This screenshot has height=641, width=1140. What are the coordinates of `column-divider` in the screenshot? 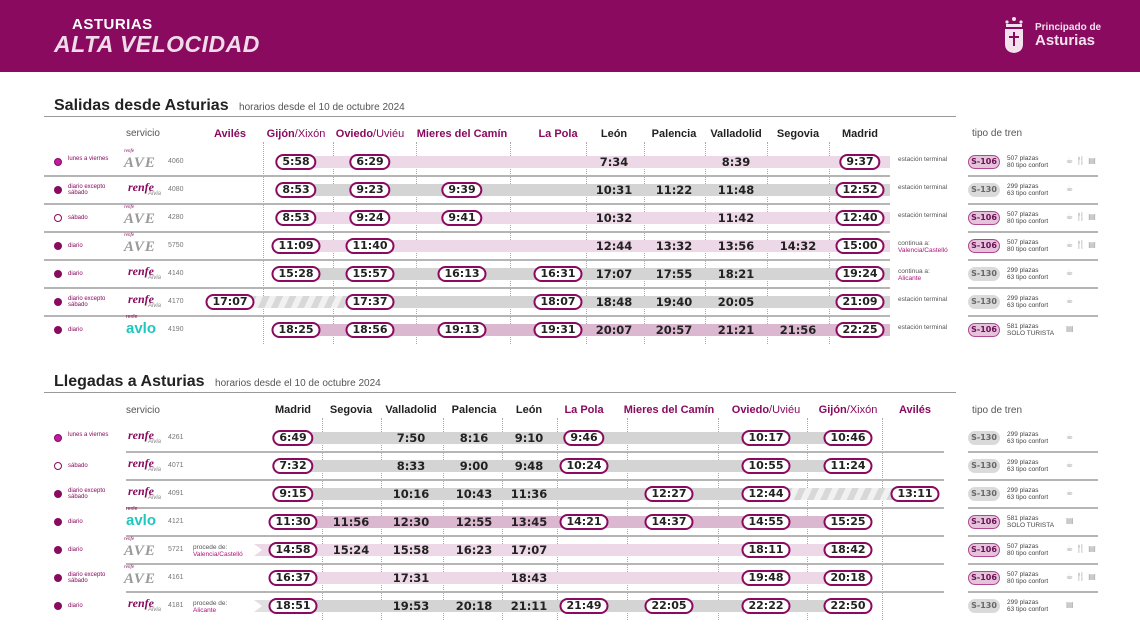 It's located at (882, 519).